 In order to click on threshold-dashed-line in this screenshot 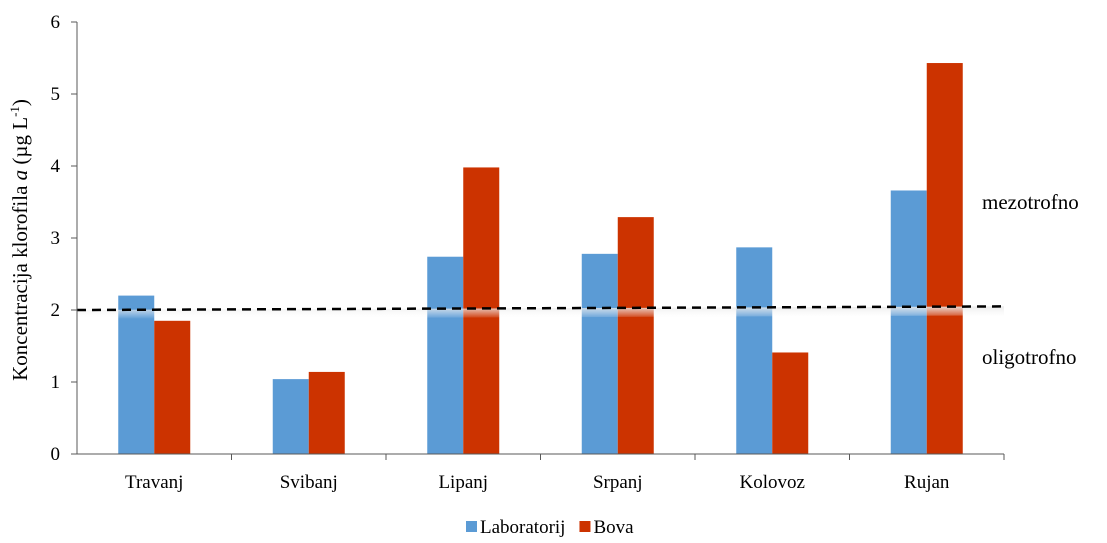, I will do `click(540, 308)`.